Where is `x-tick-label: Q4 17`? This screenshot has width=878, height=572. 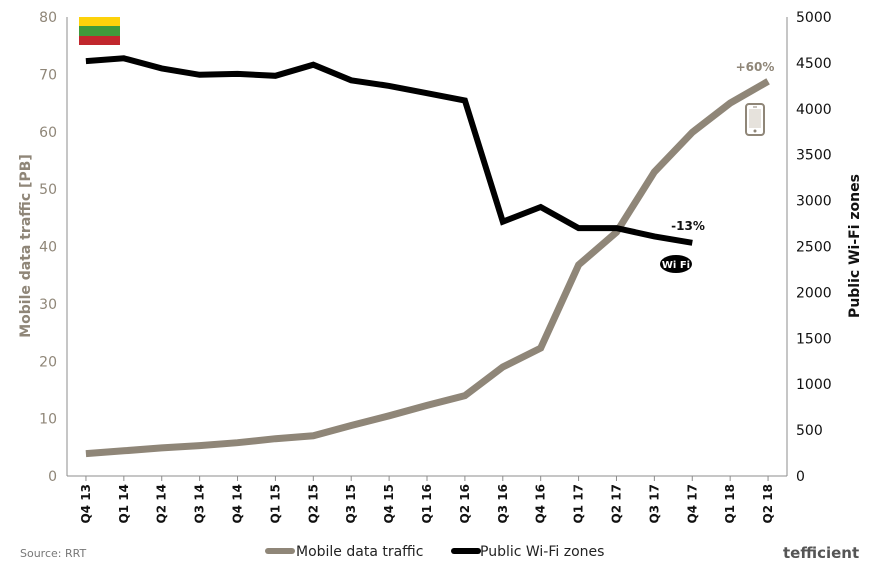
x-tick-label: Q4 17 is located at coordinates (692, 503).